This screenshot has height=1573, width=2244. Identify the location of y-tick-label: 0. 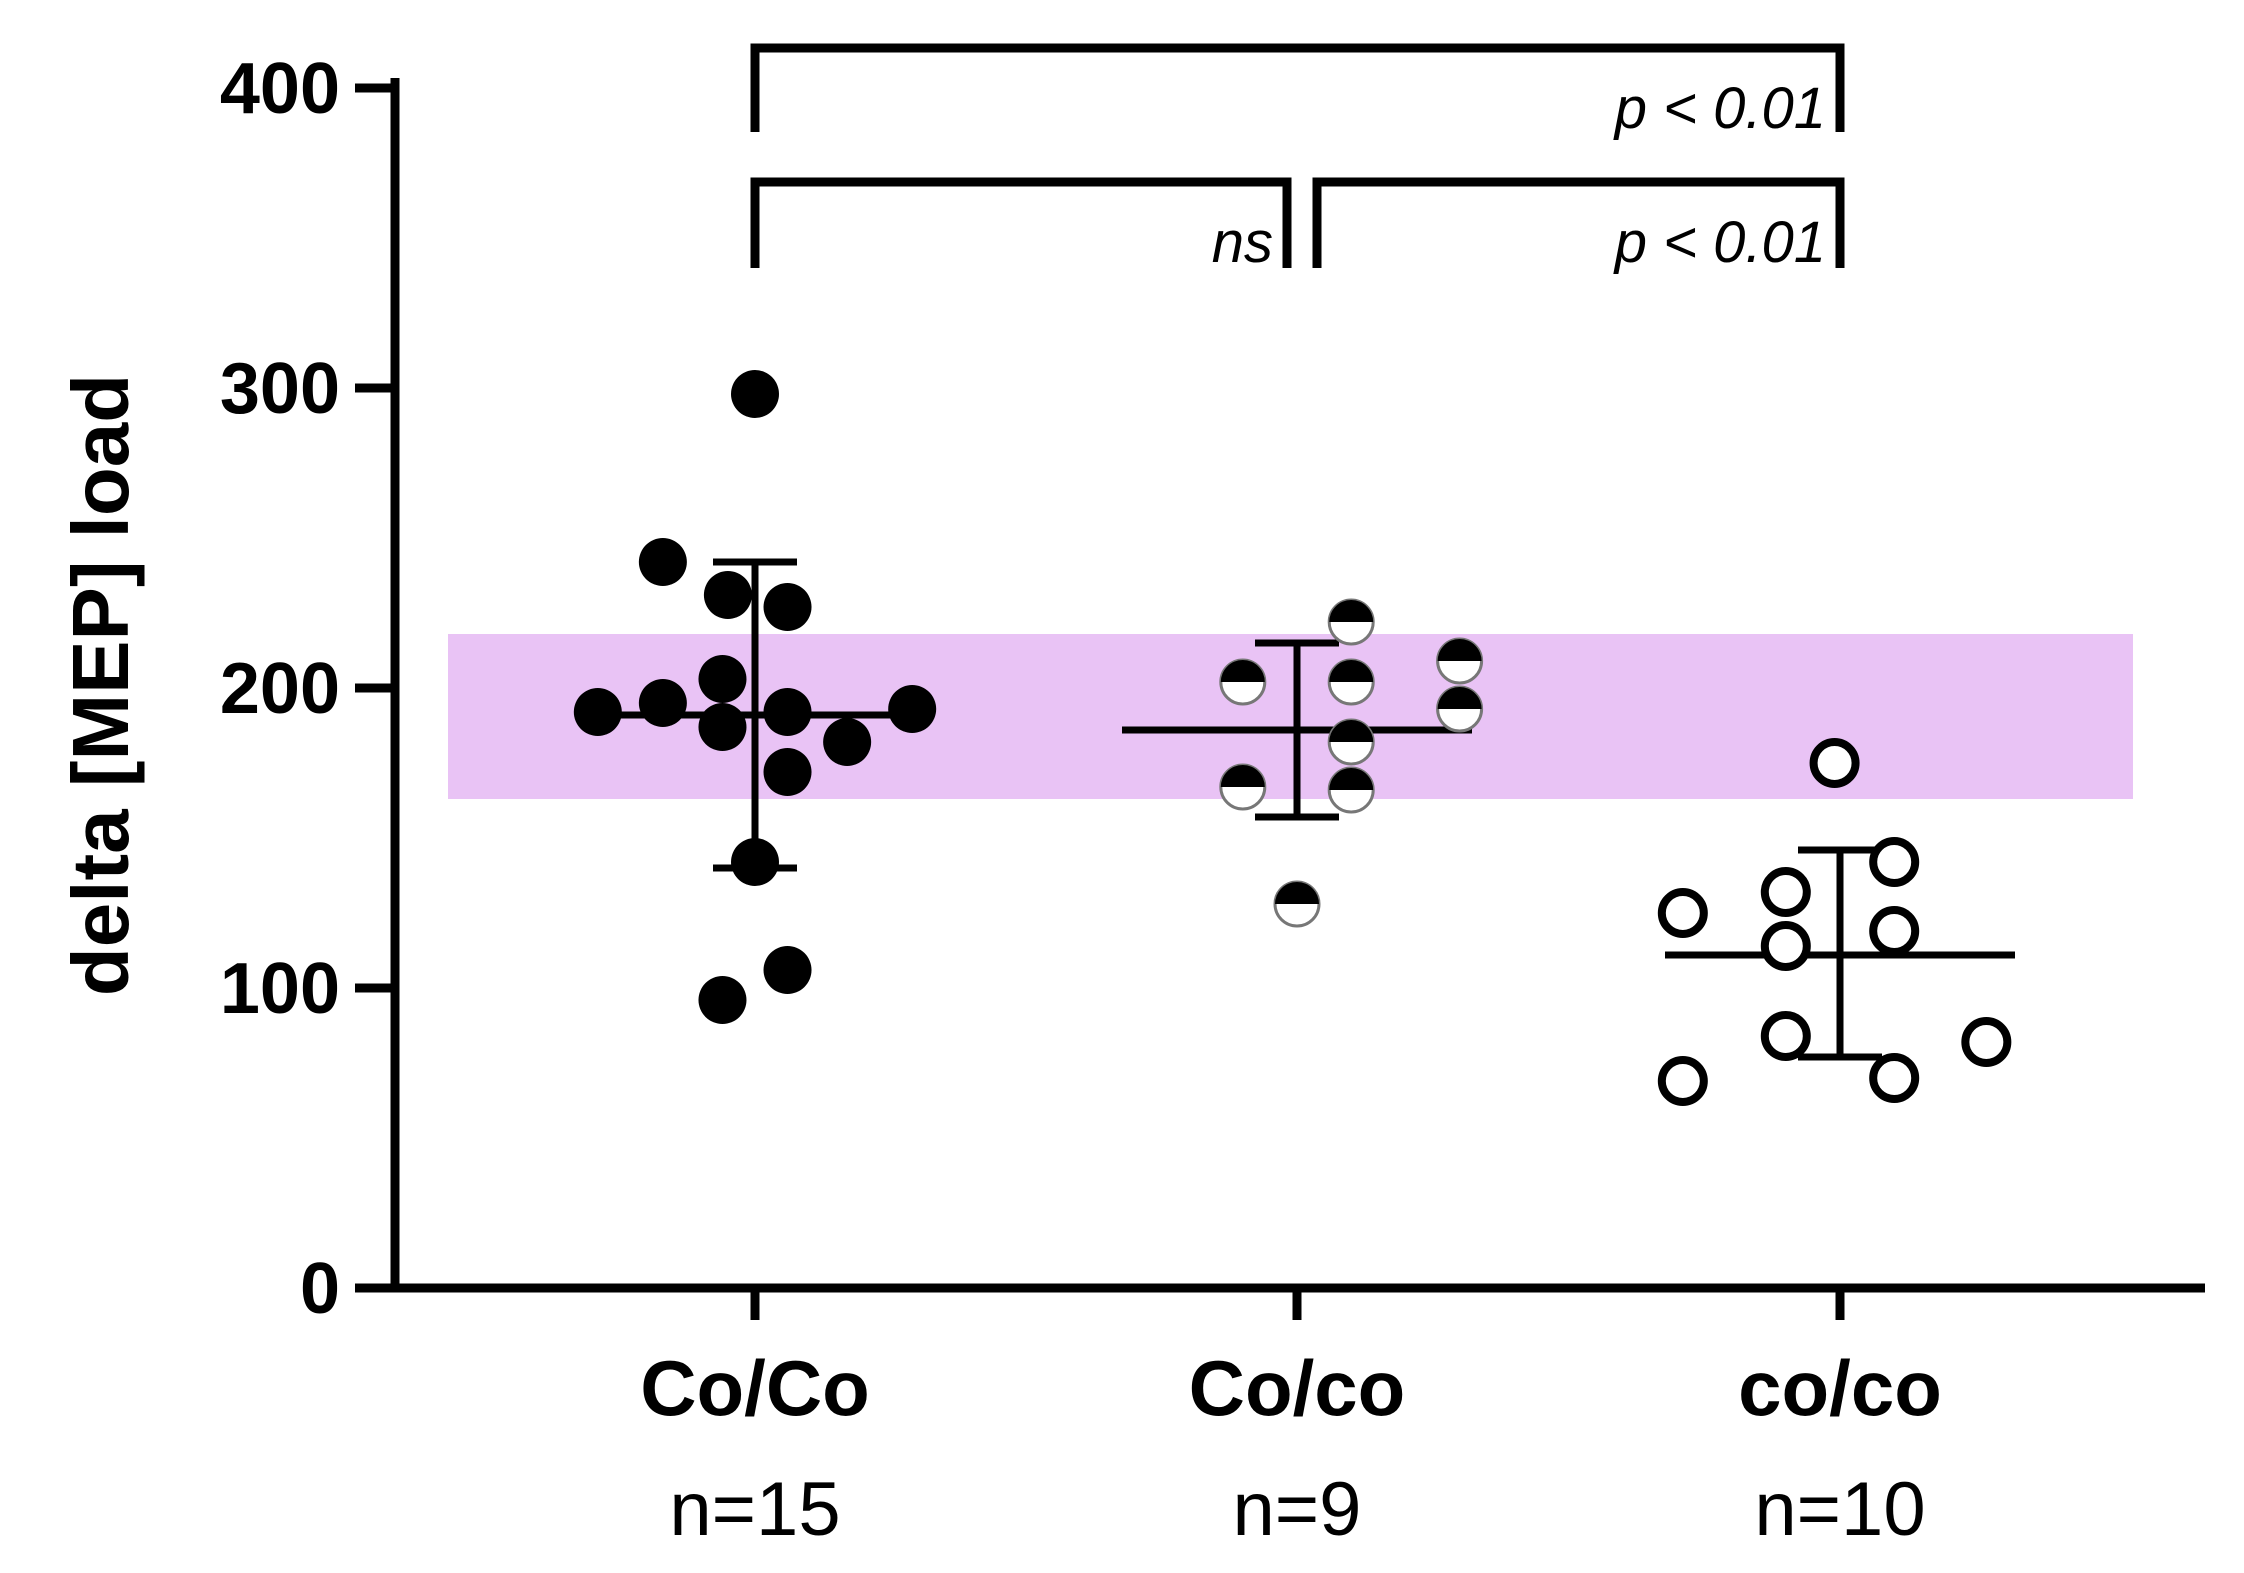
(320, 1289).